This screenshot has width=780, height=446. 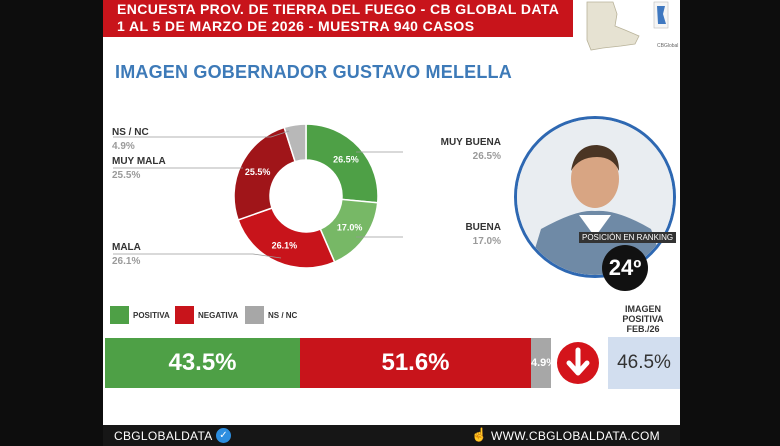 I want to click on previous-image-title: IMAGEN POSITIVA FEB./26, so click(x=643, y=319).